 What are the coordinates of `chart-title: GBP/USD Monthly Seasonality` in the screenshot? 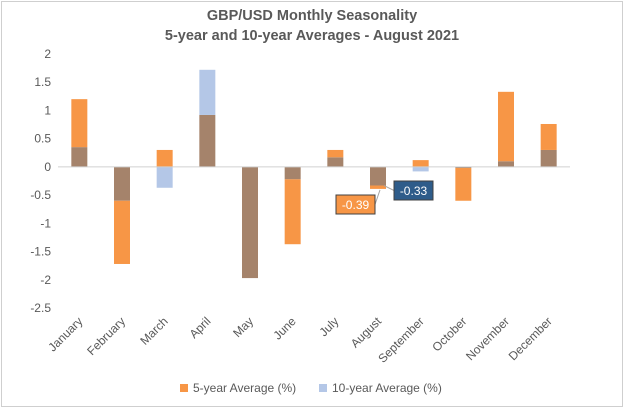 It's located at (312, 16).